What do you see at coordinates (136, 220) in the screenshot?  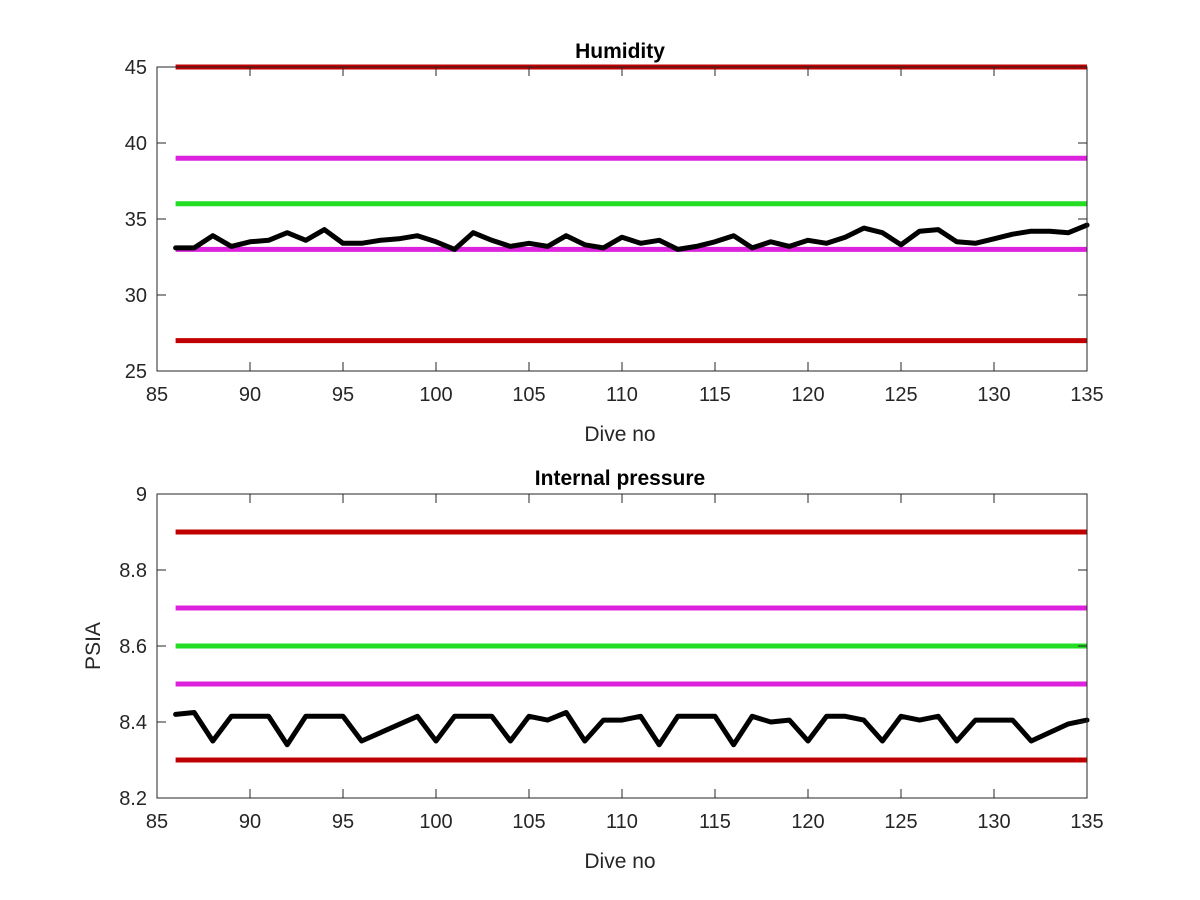 I see `y-tick-label: 35` at bounding box center [136, 220].